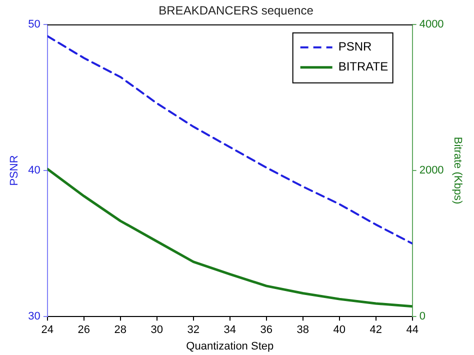  Describe the element at coordinates (14, 170) in the screenshot. I see `y-axis-title: PSNR` at that location.